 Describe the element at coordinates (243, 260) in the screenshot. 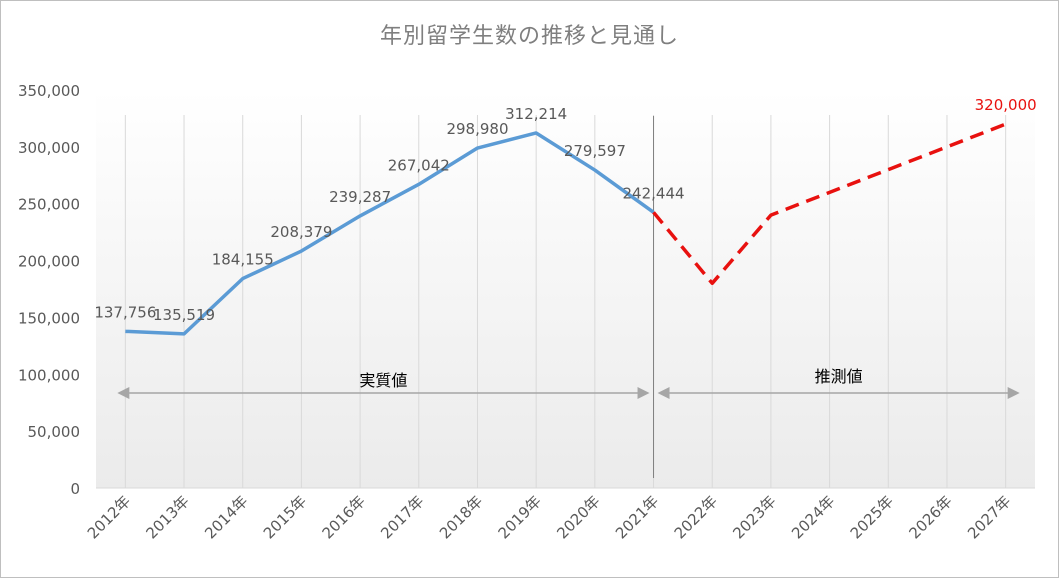

I see `data-label: 184,155` at that location.